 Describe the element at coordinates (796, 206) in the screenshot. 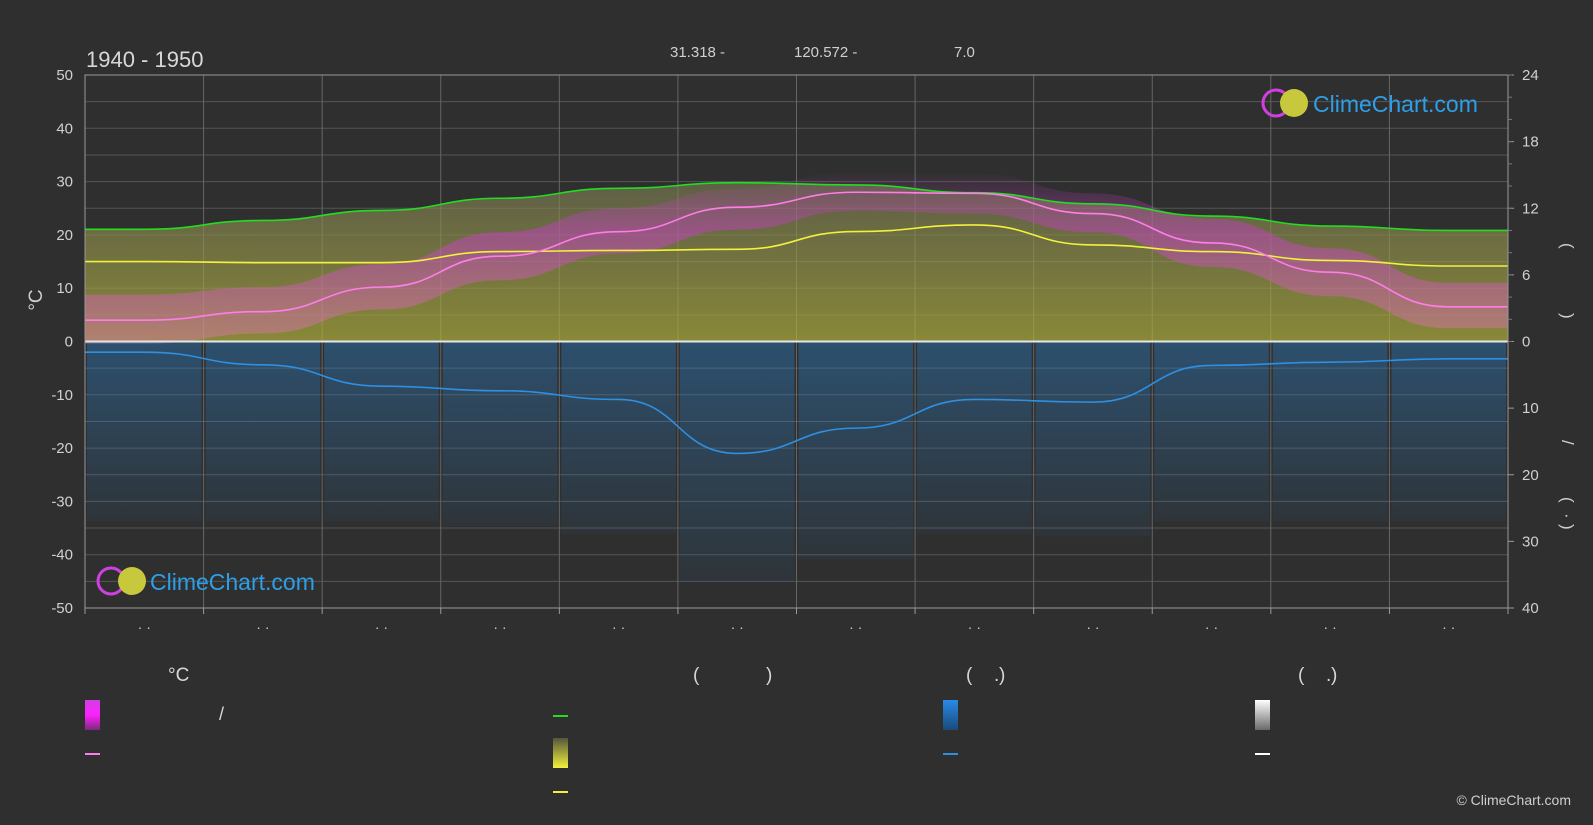

I see `daylight-line` at that location.